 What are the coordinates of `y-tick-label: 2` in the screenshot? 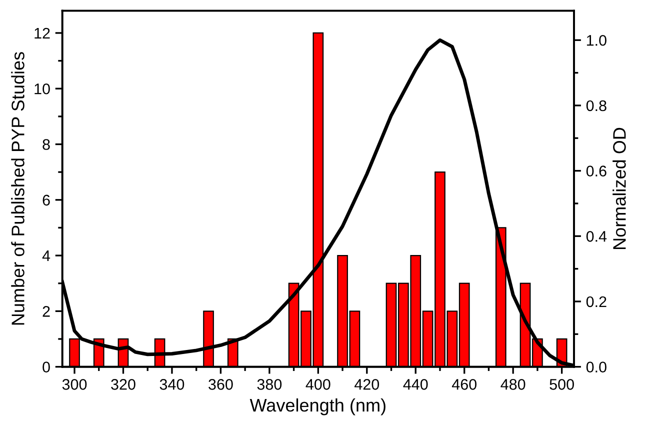 It's located at (46, 311).